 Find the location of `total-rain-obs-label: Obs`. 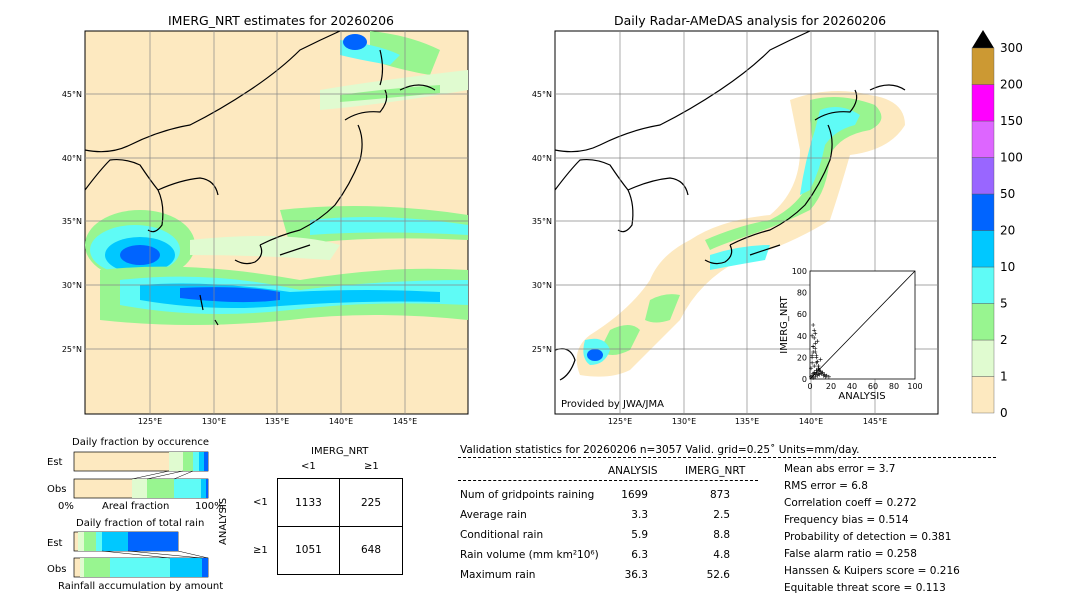

total-rain-obs-label: Obs is located at coordinates (57, 569).